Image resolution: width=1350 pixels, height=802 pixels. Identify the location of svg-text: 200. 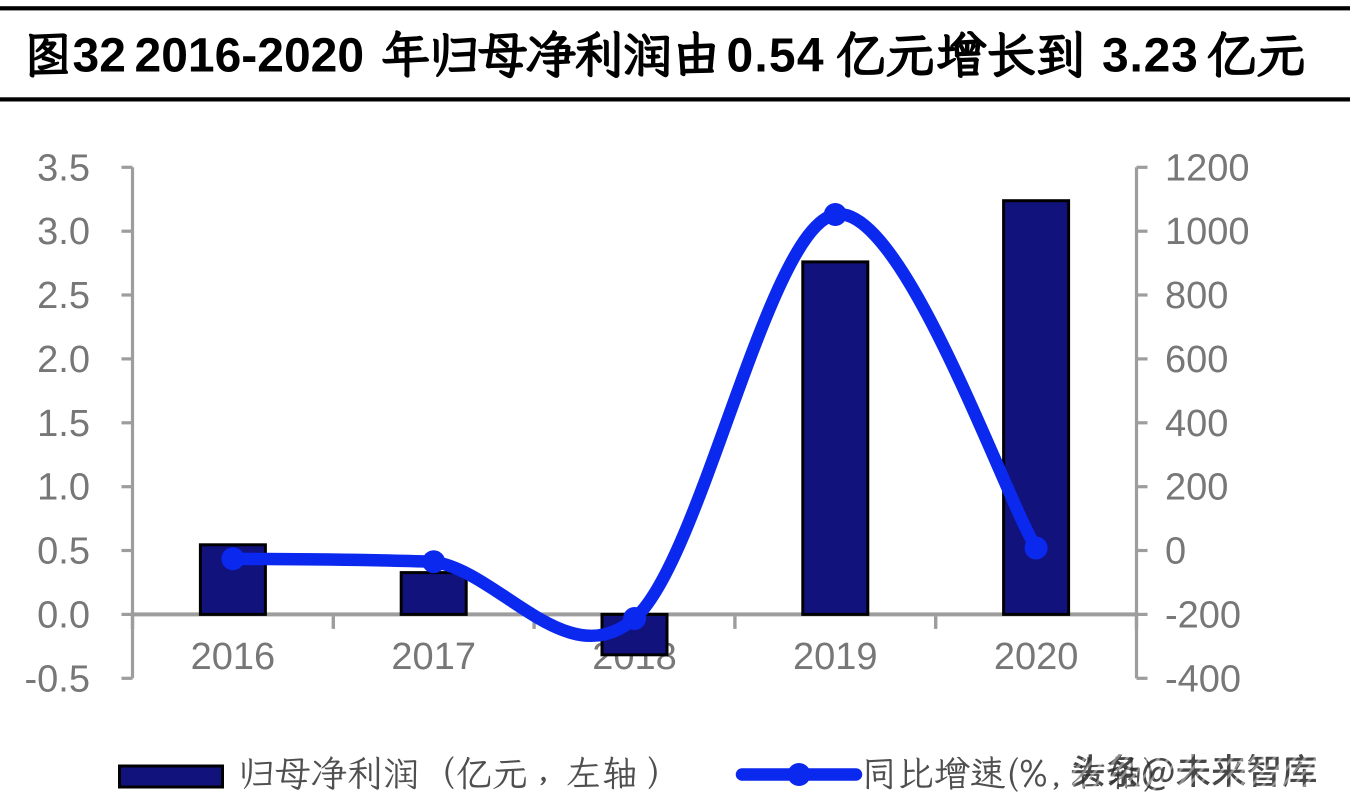
(1196, 488).